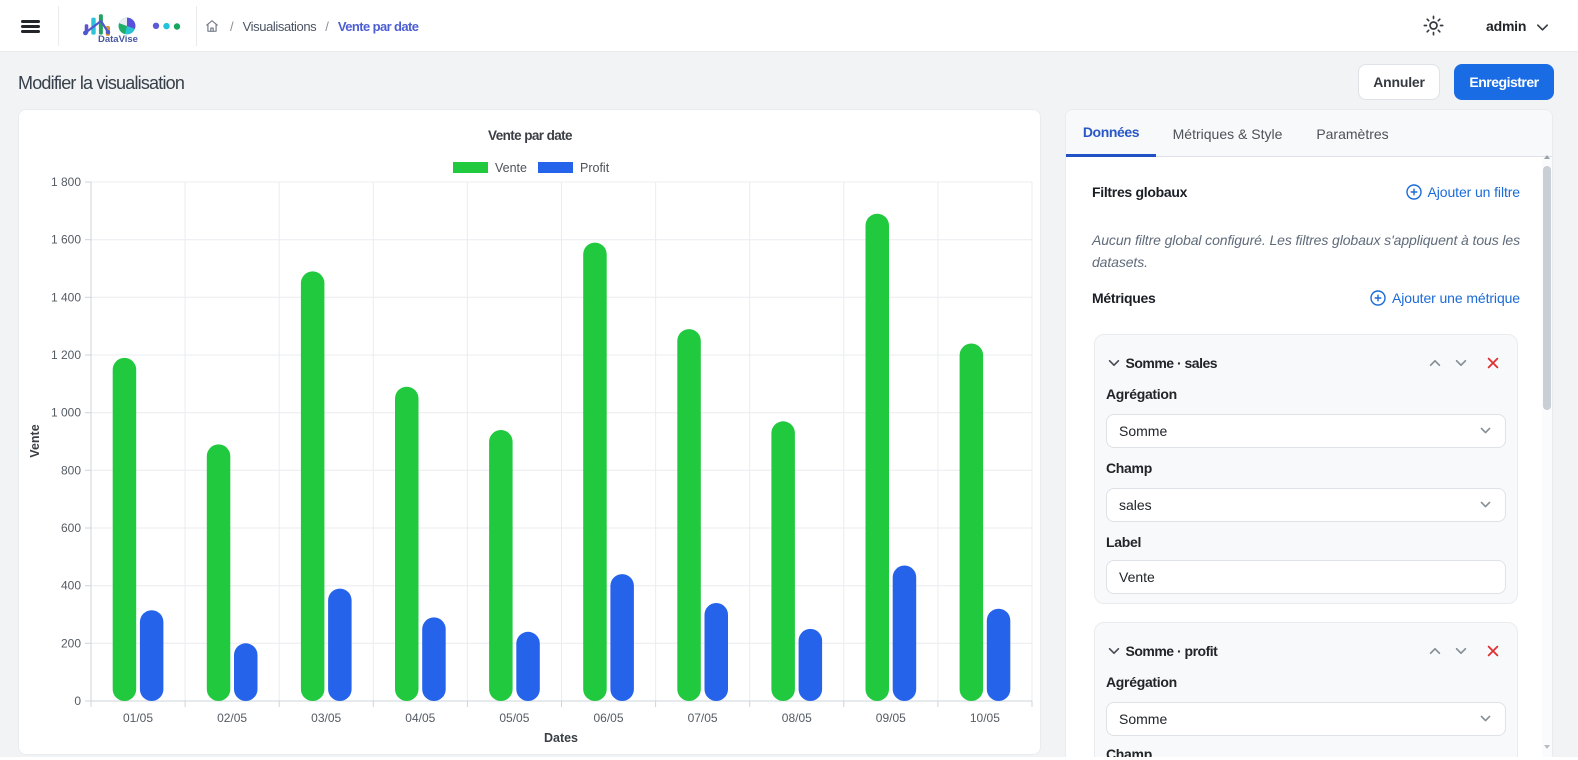  I want to click on svg-text: 04/05, so click(420, 718).